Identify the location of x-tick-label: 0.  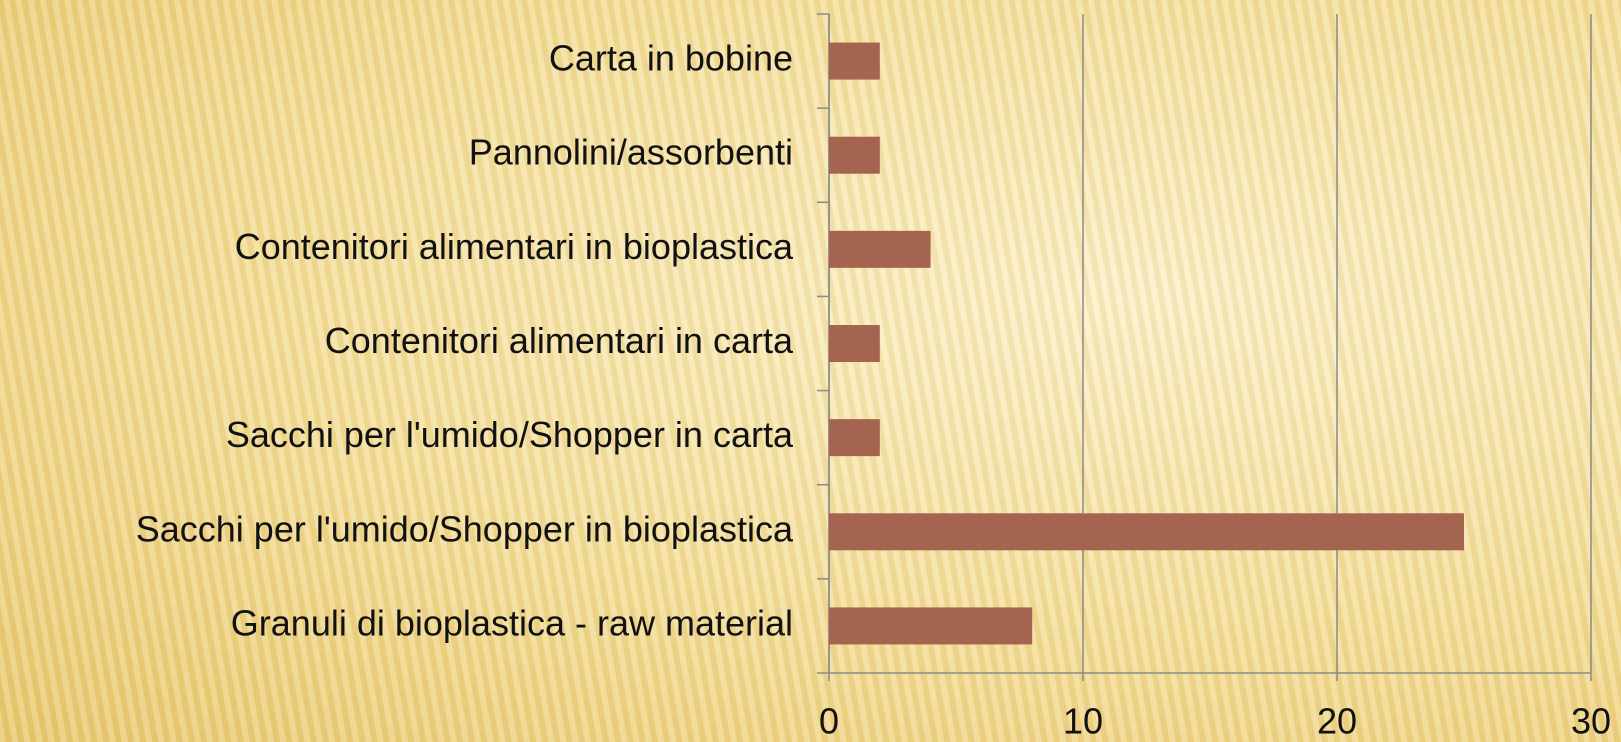
(829, 721).